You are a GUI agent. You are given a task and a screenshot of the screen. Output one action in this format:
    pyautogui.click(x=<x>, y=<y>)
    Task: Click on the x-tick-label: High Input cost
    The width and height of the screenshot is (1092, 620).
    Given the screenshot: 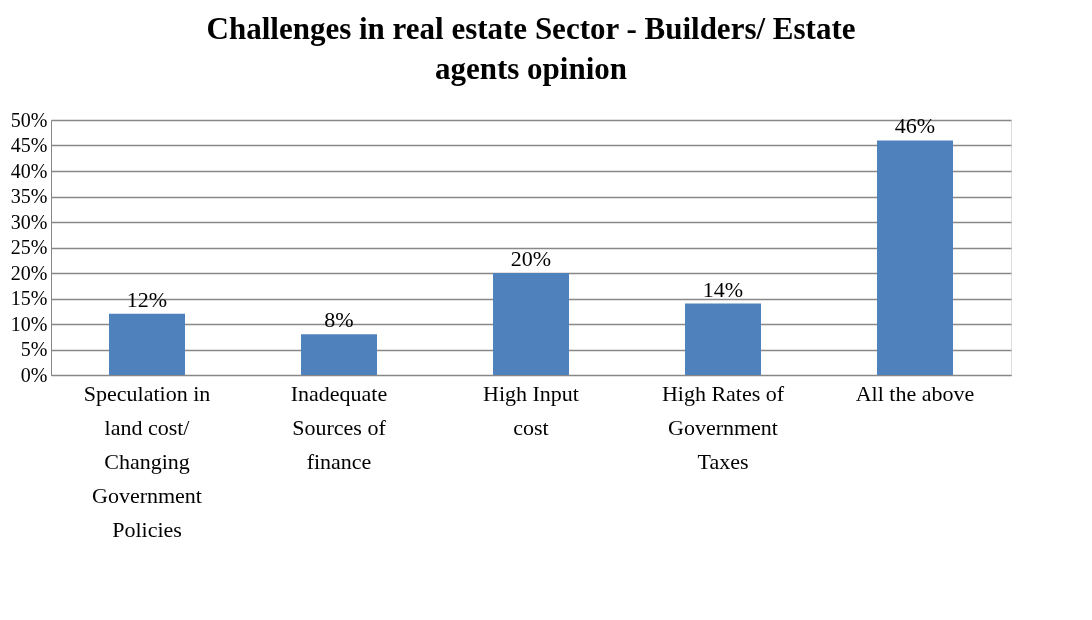 What is the action you would take?
    pyautogui.click(x=531, y=410)
    